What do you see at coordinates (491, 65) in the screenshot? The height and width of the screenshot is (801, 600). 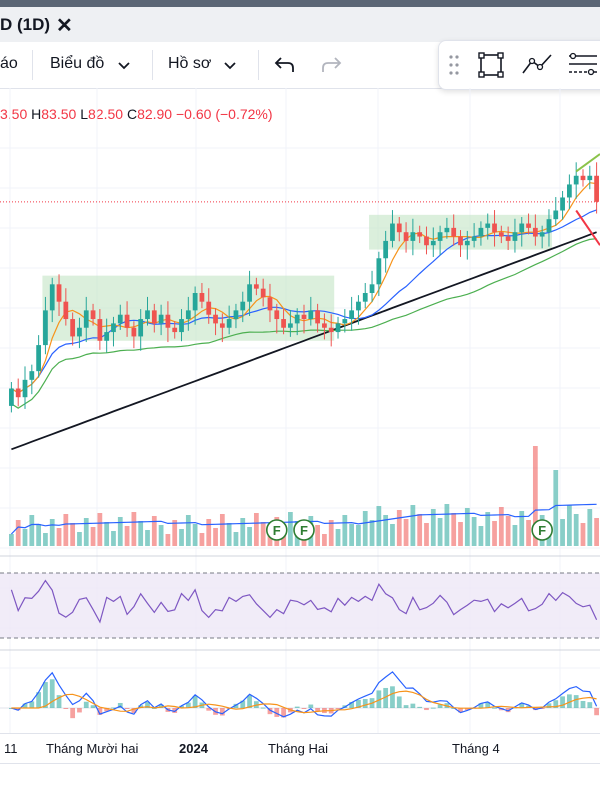 I see `rectangle-tool-icon` at bounding box center [491, 65].